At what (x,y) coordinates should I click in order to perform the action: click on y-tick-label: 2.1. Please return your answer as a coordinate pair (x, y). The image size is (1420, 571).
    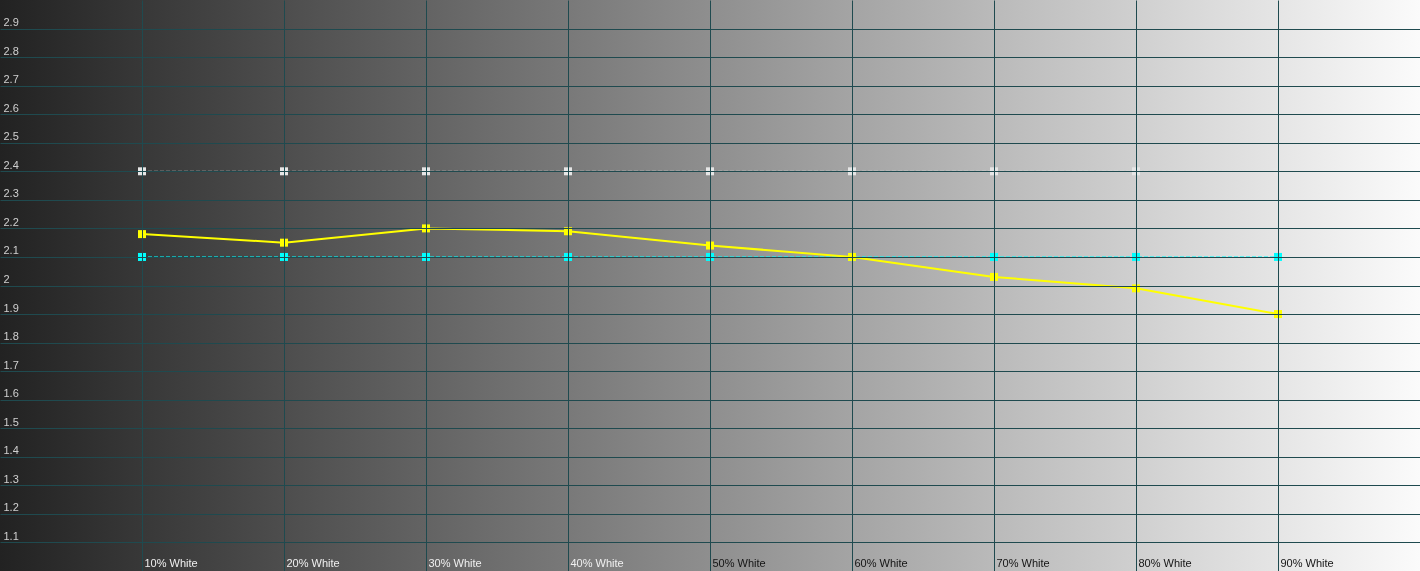
    Looking at the image, I should click on (11, 250).